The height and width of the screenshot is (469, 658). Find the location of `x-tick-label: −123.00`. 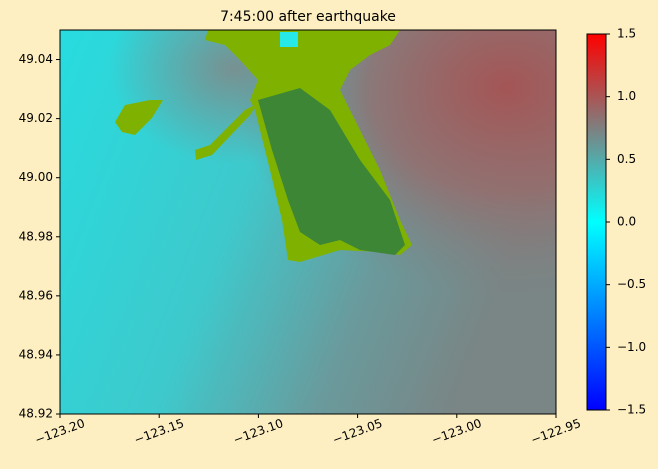

x-tick-label: −123.00 is located at coordinates (457, 431).